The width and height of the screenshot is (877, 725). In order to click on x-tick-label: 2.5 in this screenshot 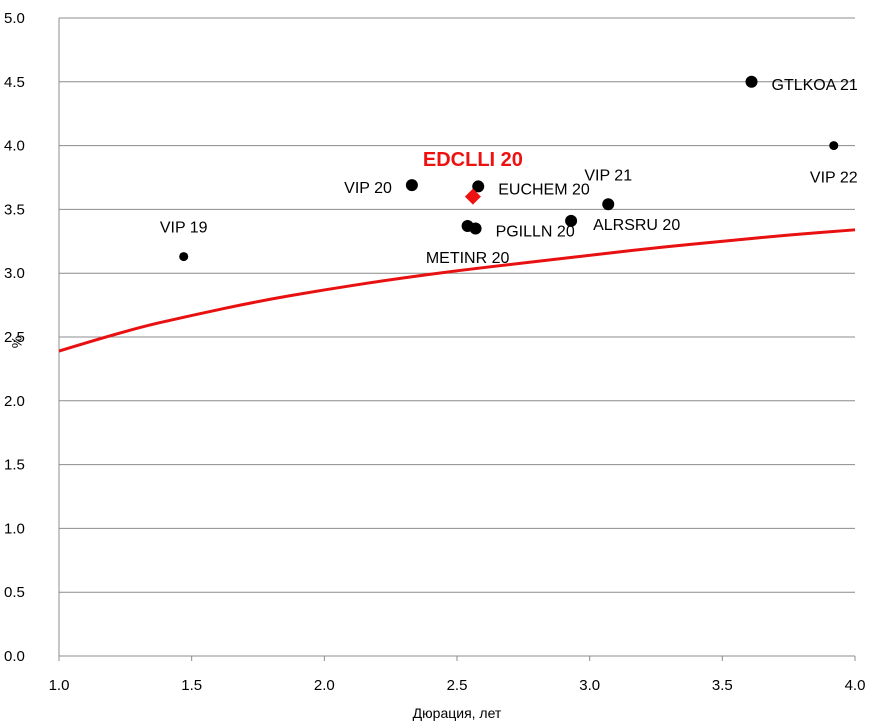, I will do `click(457, 685)`.